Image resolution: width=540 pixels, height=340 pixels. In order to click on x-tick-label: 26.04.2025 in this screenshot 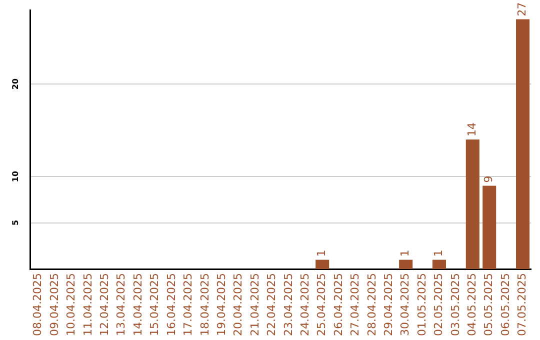, I will do `click(338, 304)`.